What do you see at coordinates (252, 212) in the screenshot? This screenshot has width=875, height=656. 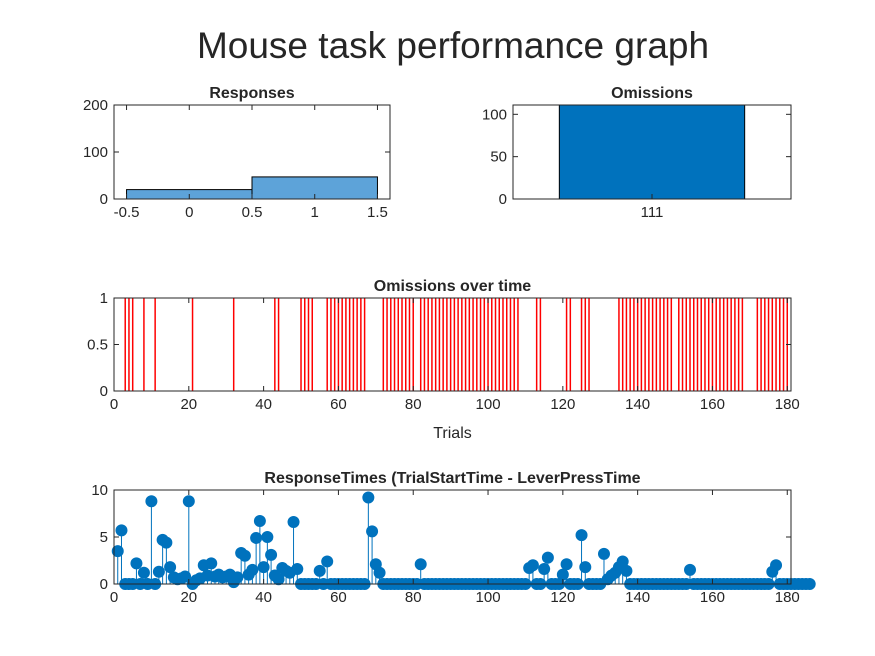 I see `x-tick-label: 0.5` at bounding box center [252, 212].